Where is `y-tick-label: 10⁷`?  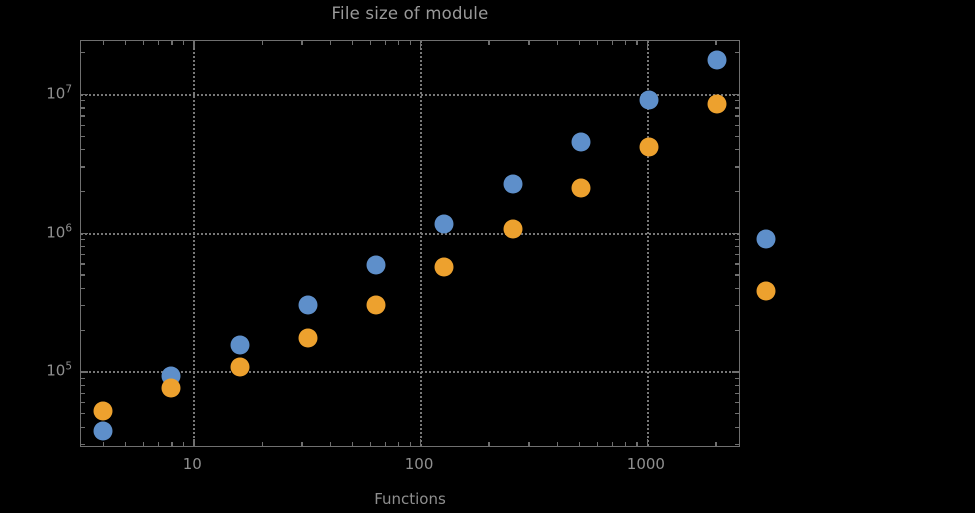
y-tick-label: 10⁷ is located at coordinates (59, 93).